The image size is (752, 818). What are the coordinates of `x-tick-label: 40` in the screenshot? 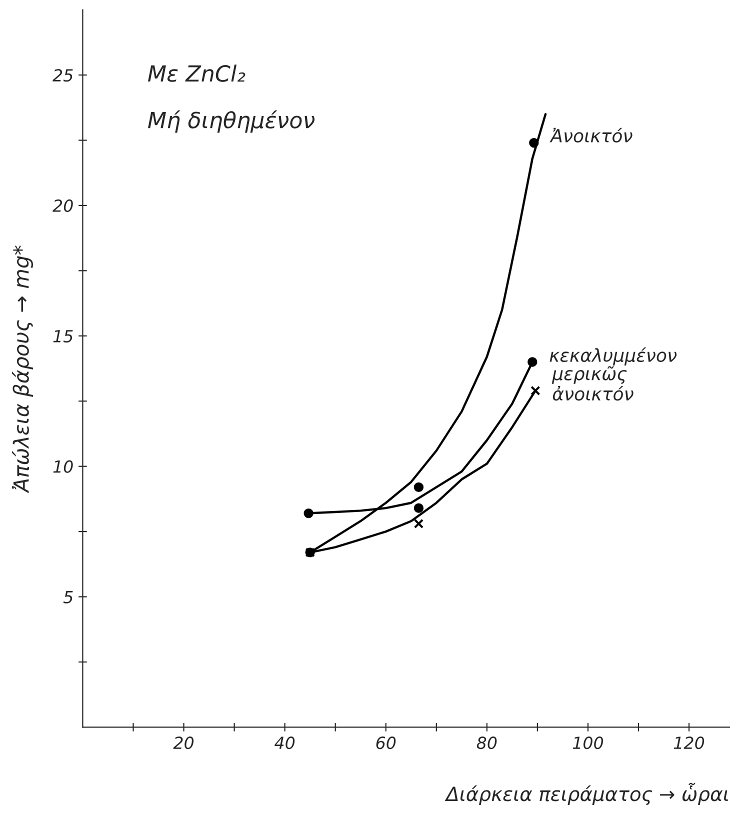 It's located at (284, 743).